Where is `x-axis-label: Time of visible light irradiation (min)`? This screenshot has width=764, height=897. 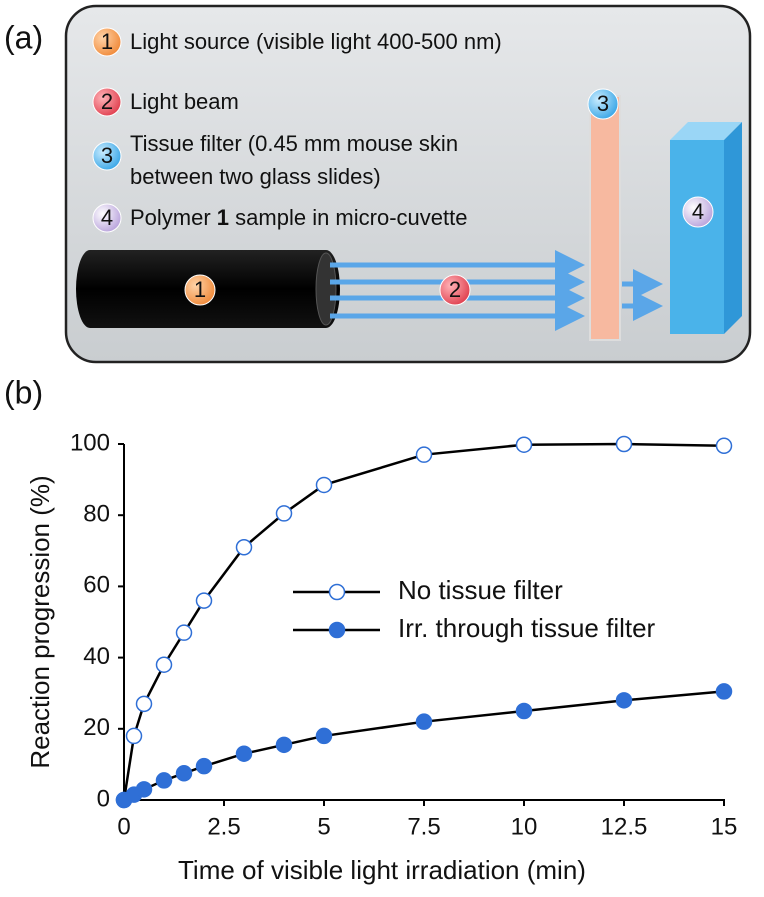 x-axis-label: Time of visible light irradiation (min) is located at coordinates (382, 870).